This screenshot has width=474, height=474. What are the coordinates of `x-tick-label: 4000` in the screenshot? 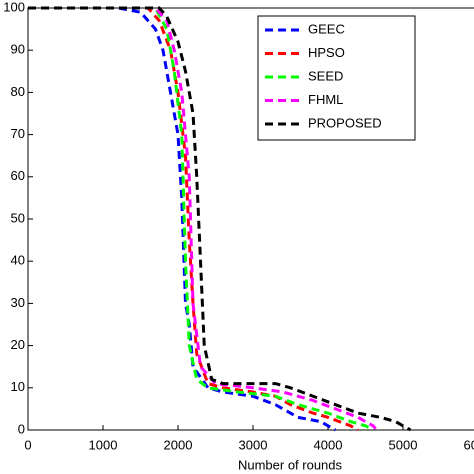 It's located at (328, 444).